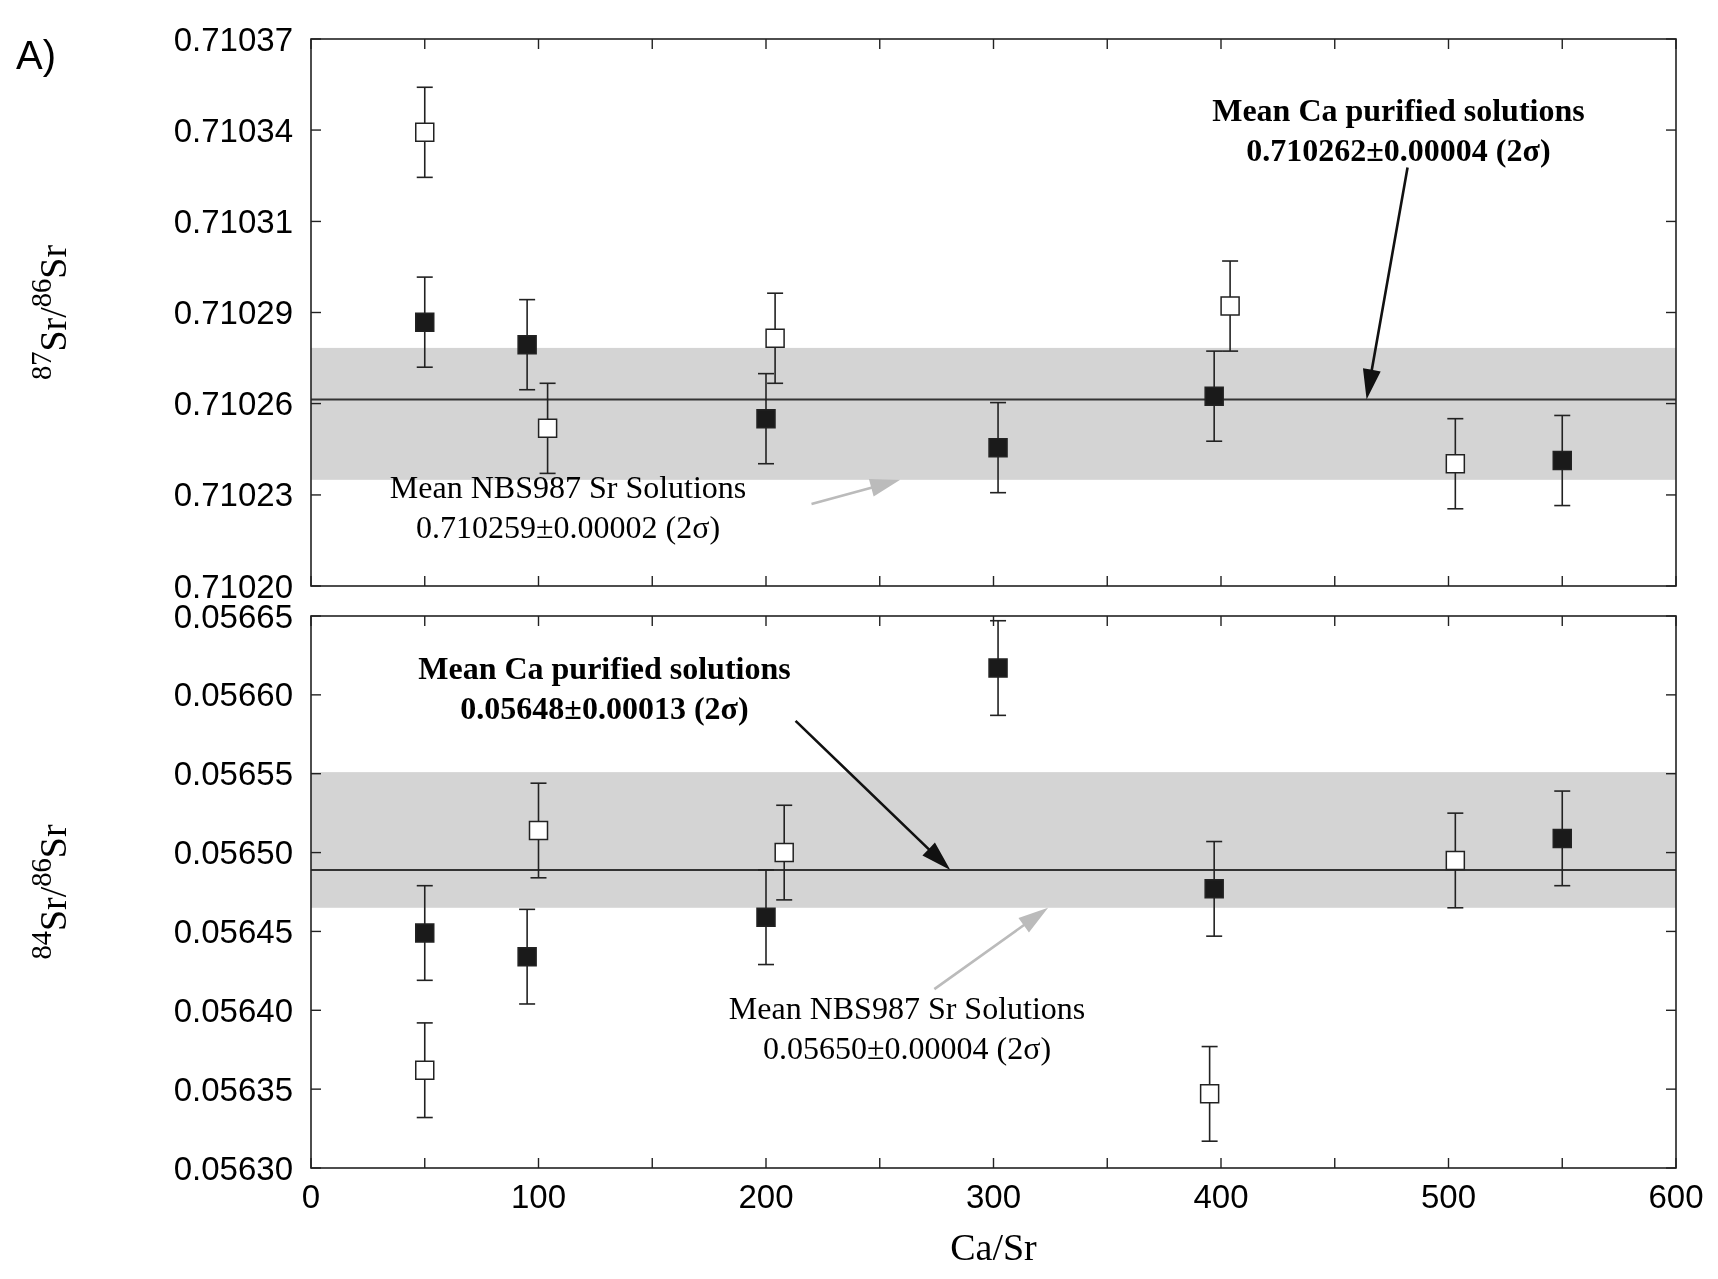  What do you see at coordinates (766, 1196) in the screenshot?
I see `x-tick-label: 200` at bounding box center [766, 1196].